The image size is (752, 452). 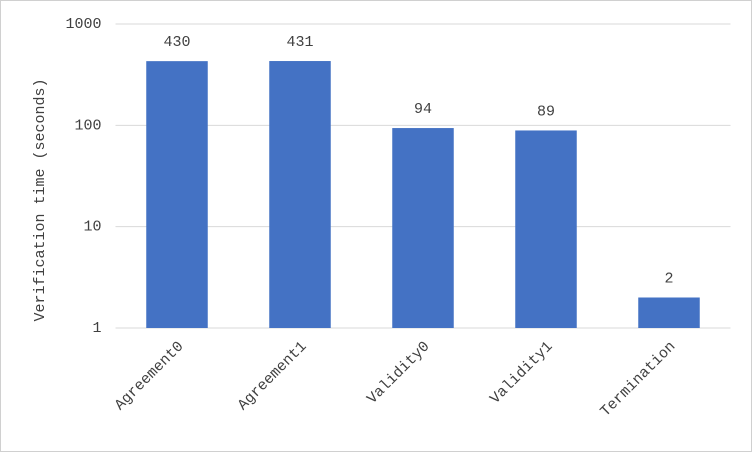 What do you see at coordinates (668, 278) in the screenshot?
I see `value-label: 2` at bounding box center [668, 278].